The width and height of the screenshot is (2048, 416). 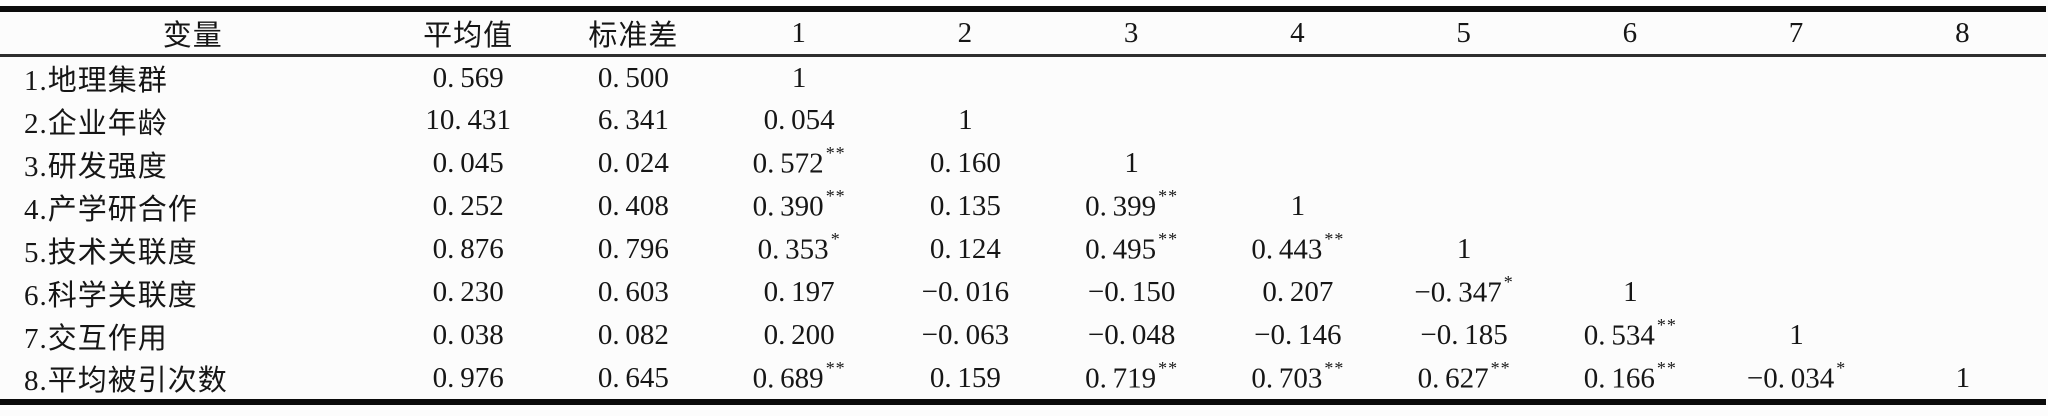 What do you see at coordinates (633, 77) in the screenshot?
I see `cell-value: 0. 500` at bounding box center [633, 77].